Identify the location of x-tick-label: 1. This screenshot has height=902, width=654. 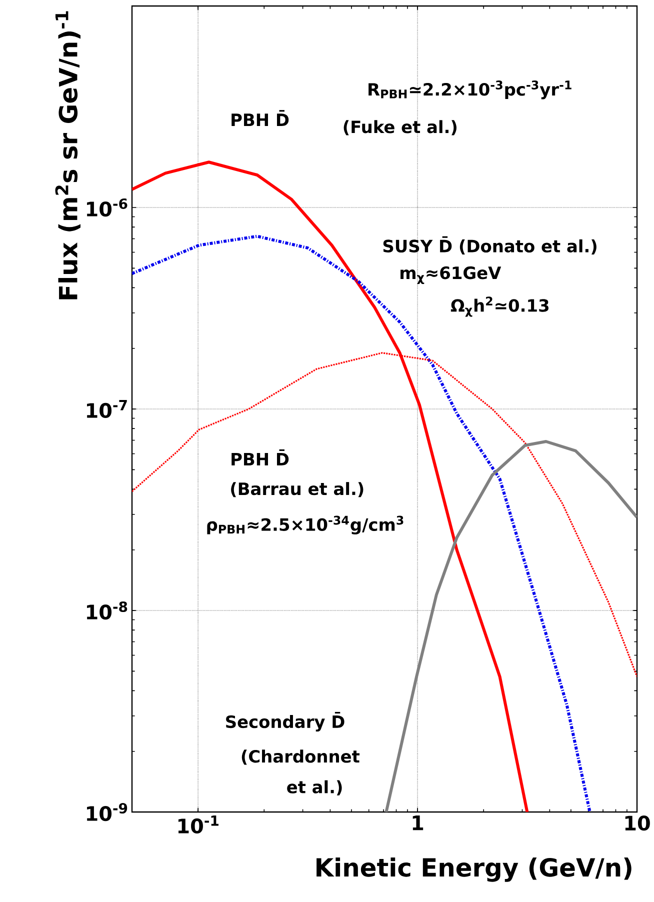
(417, 823).